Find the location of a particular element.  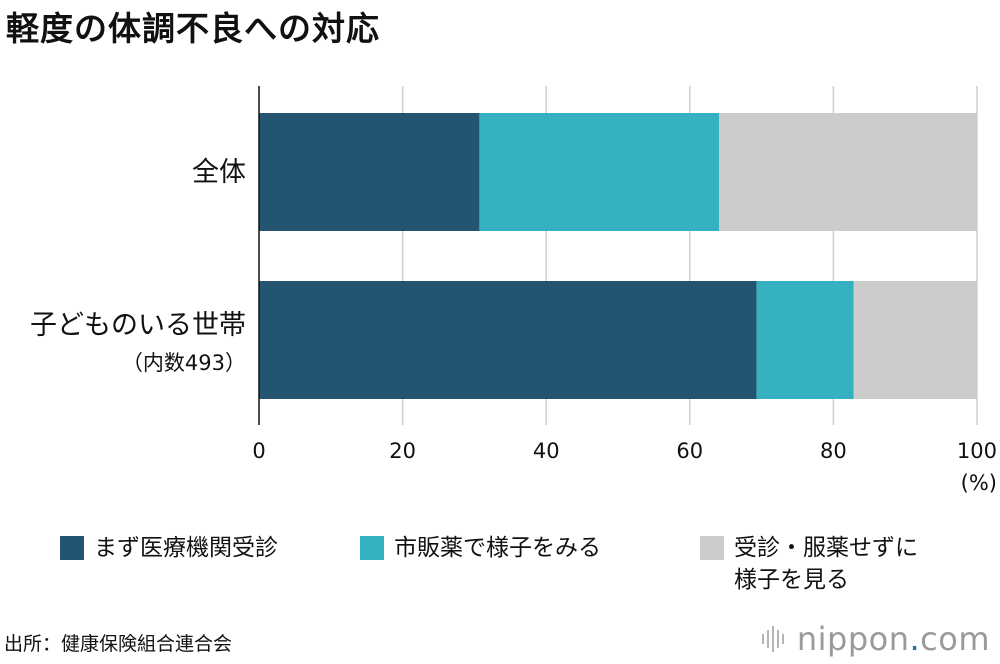

x-tick-labels: 0 20 40 60 80 100 is located at coordinates (624, 451).